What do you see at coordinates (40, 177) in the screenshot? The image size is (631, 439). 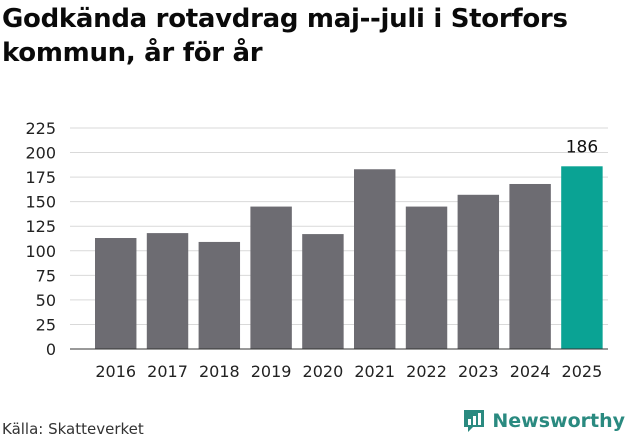 I see `y-tick-label: 175` at bounding box center [40, 177].